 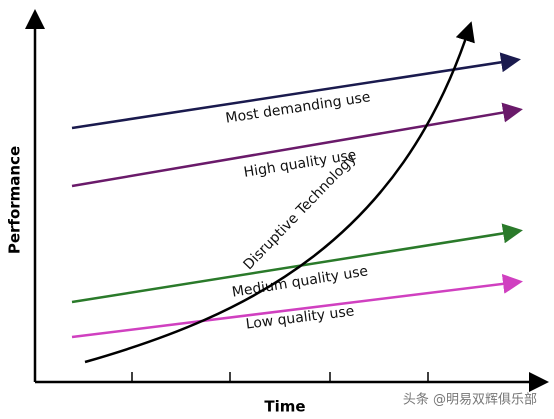 I want to click on x-axis-label: Time, so click(x=284, y=407).